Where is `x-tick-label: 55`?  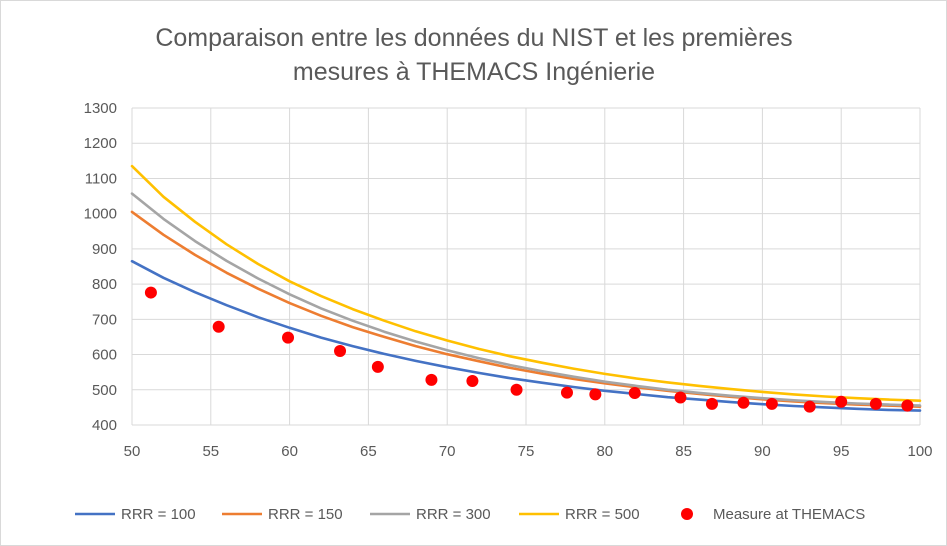
x-tick-label: 55 is located at coordinates (210, 451).